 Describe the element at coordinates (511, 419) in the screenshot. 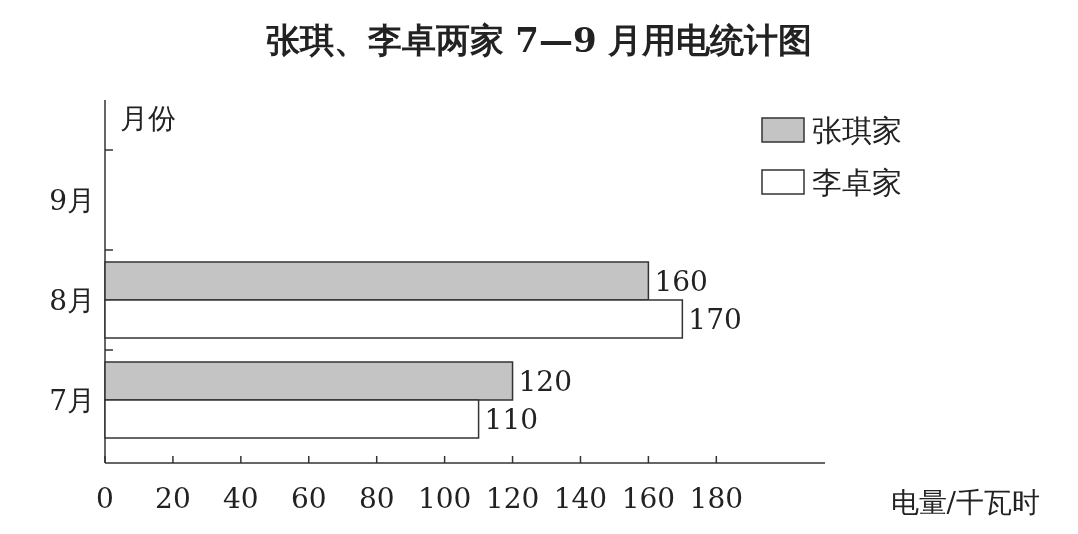

I see `data-label: 110` at that location.